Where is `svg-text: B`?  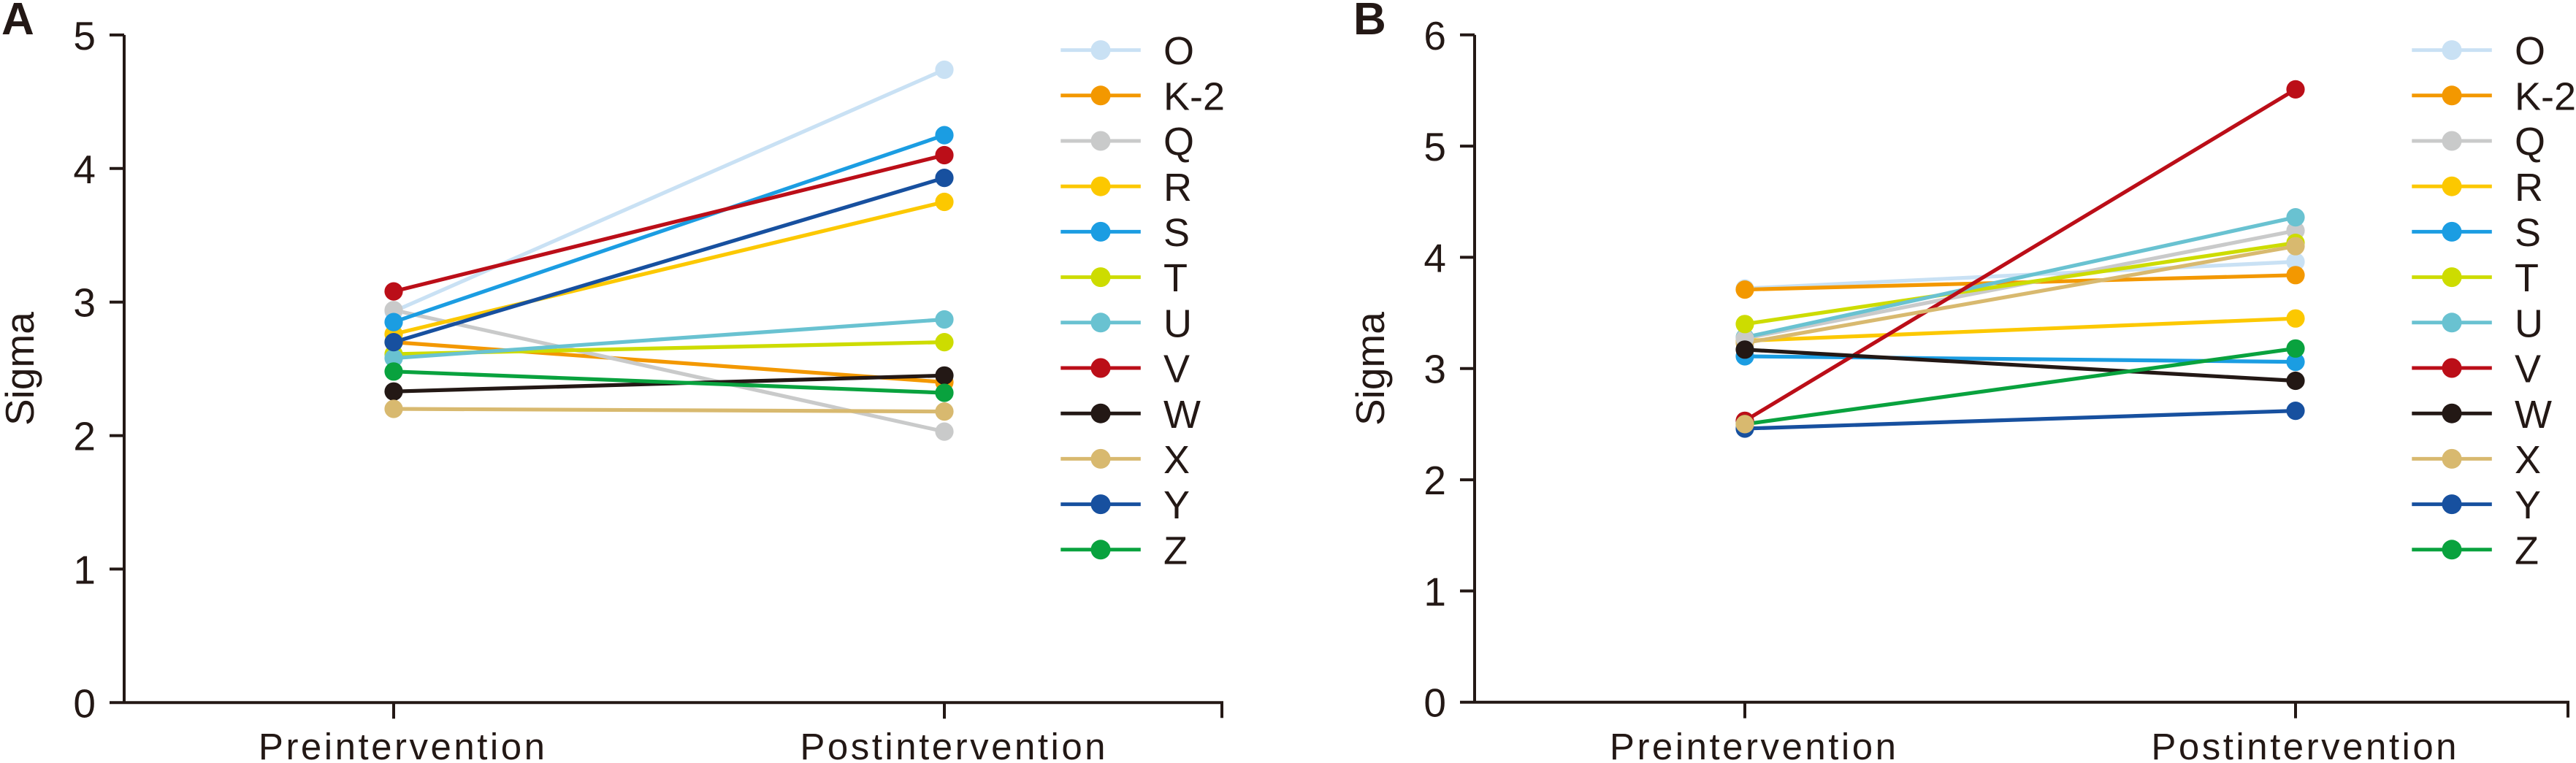
svg-text: B is located at coordinates (1369, 22).